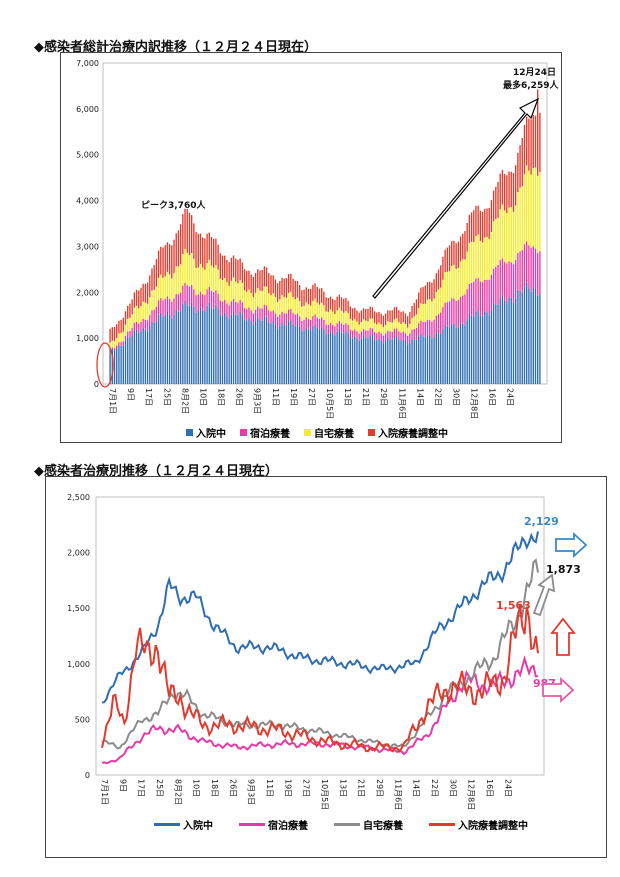 The height and width of the screenshot is (877, 620). What do you see at coordinates (173, 205) in the screenshot?
I see `peak-annotation: ピーク3,760人` at bounding box center [173, 205].